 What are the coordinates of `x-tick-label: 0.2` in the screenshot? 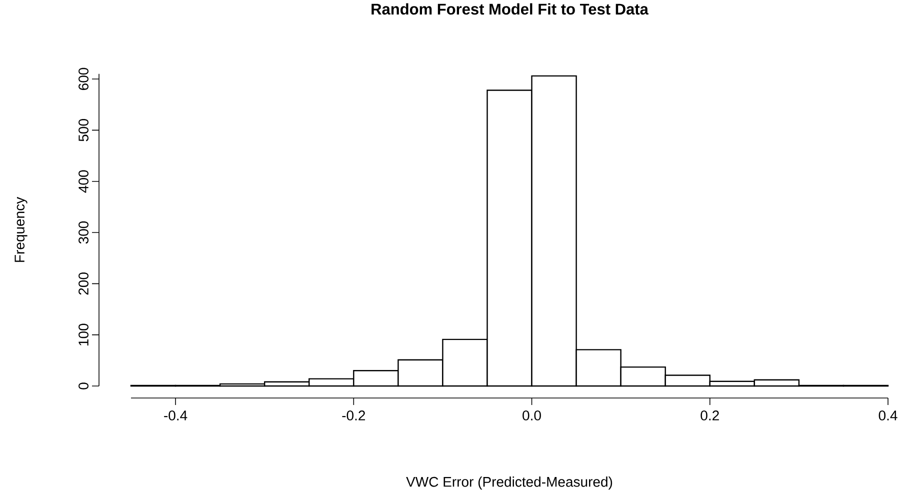 It's located at (709, 415).